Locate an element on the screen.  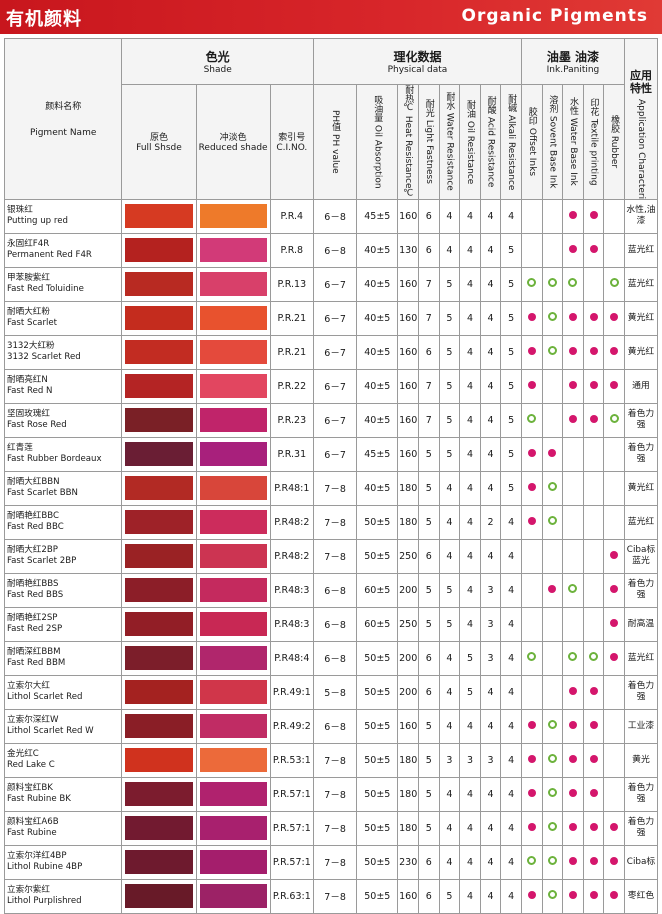
rating-w: 5 is located at coordinates (449, 352).